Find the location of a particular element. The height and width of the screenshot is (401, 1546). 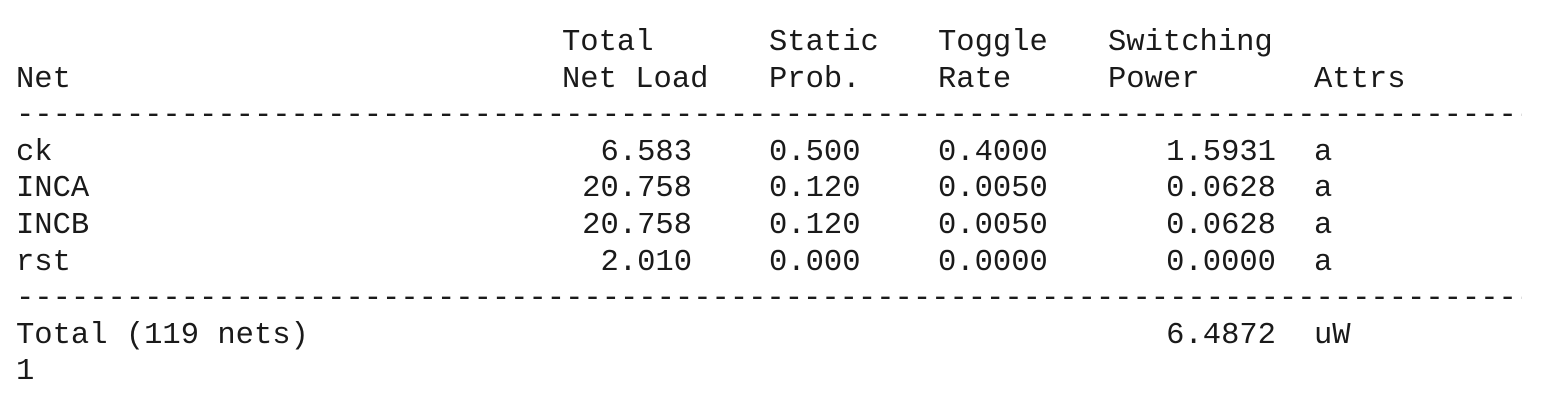

header-prob-top: Static is located at coordinates (824, 43).